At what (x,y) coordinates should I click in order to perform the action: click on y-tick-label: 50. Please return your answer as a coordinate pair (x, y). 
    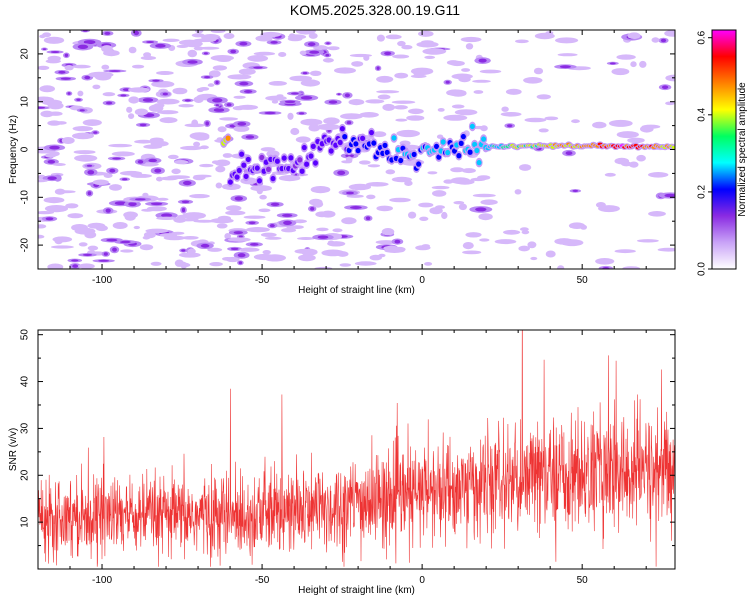
    Looking at the image, I should click on (25, 335).